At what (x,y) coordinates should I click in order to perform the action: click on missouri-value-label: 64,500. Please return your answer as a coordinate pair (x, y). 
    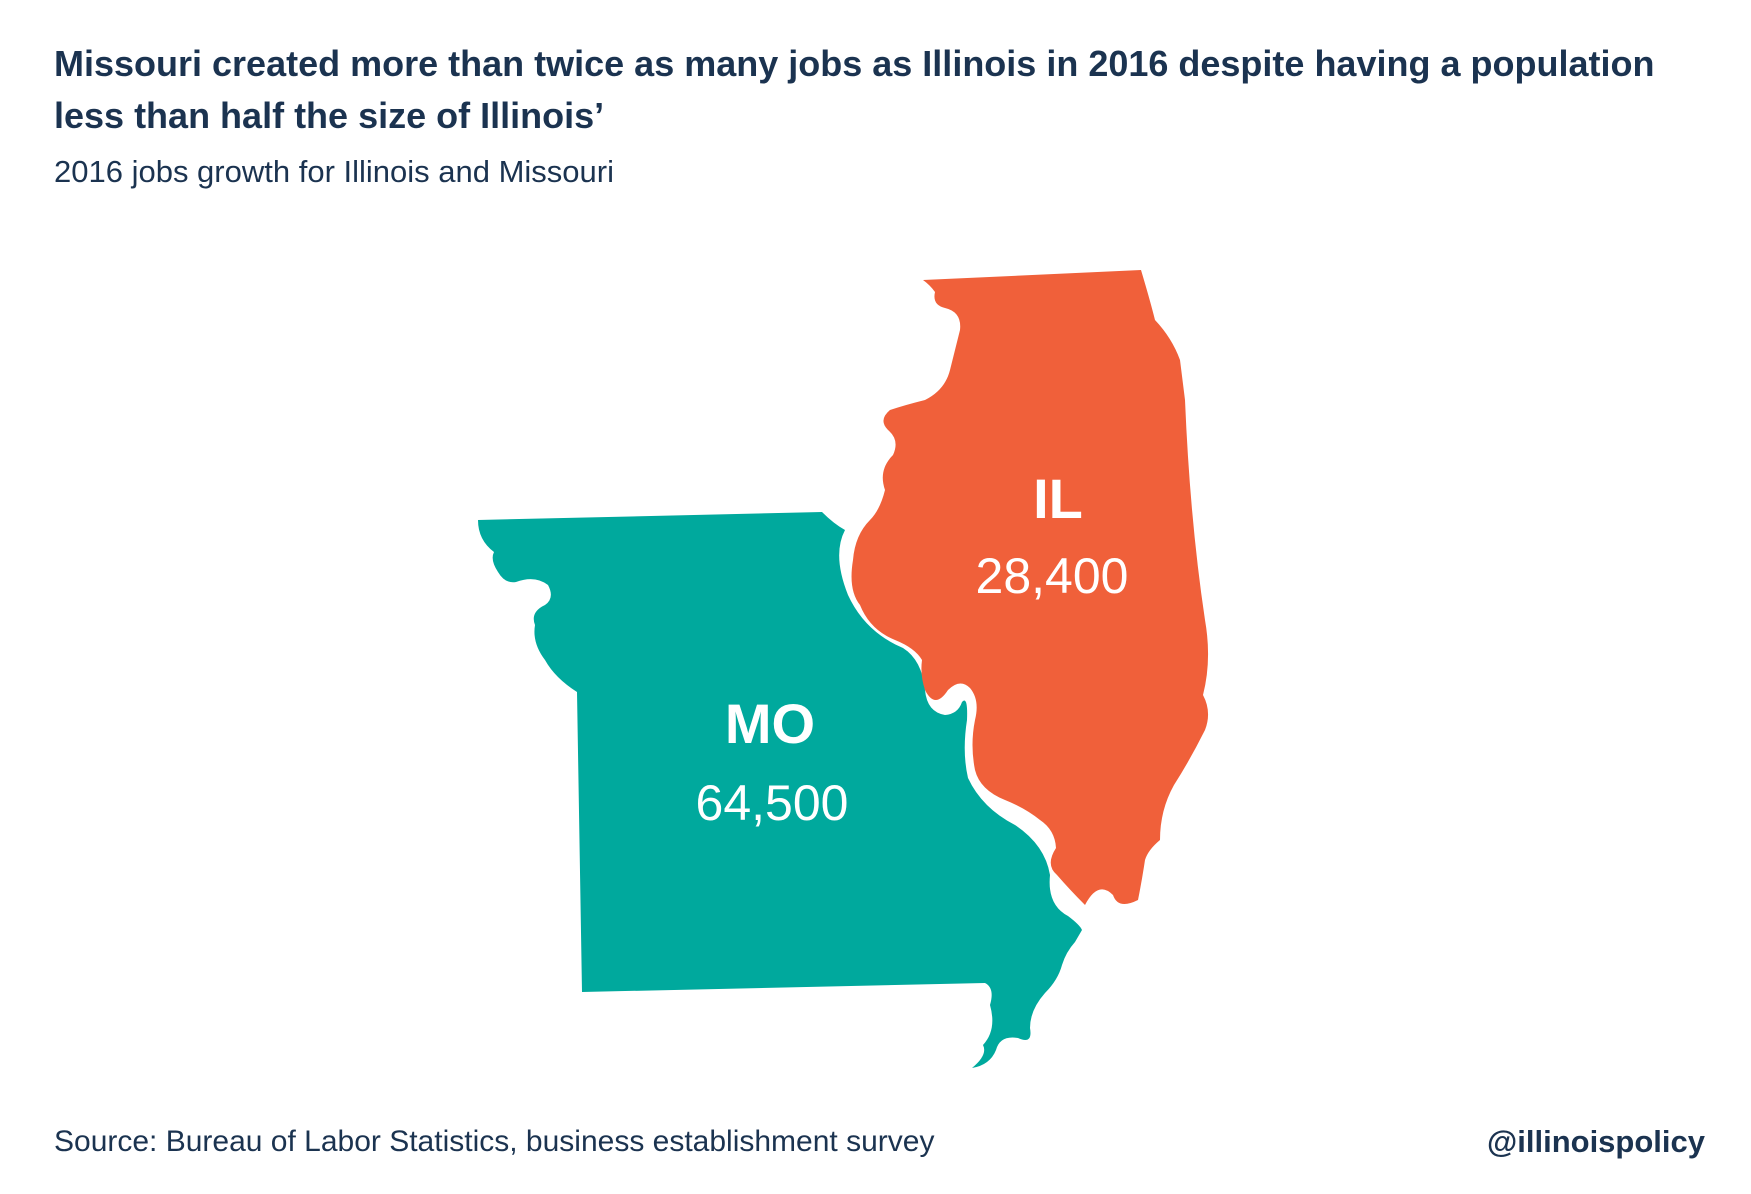
    Looking at the image, I should click on (772, 803).